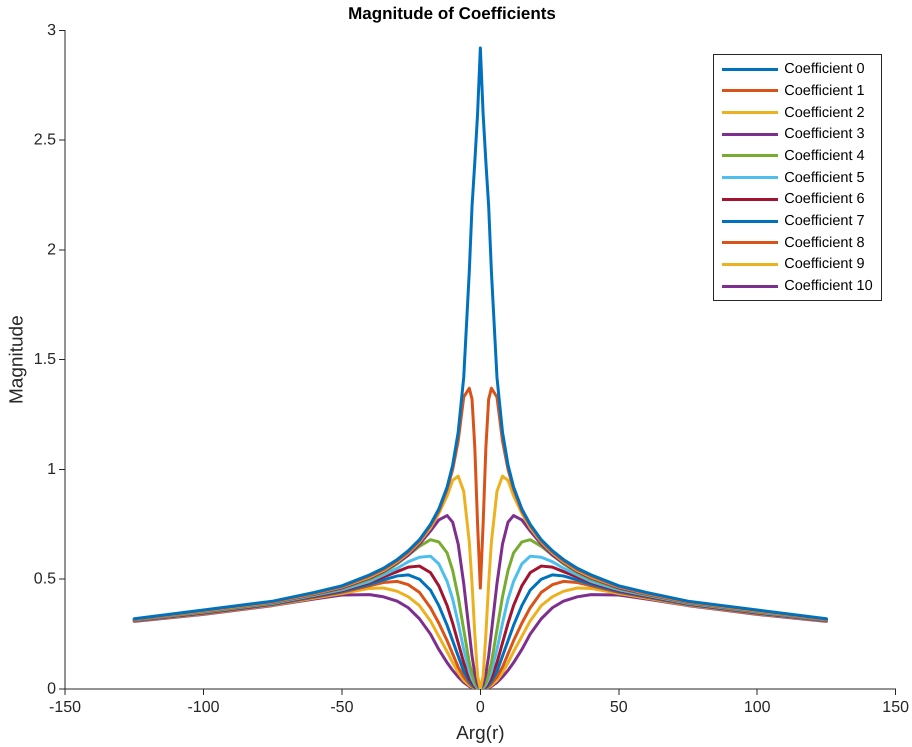 This screenshot has height=747, width=912. What do you see at coordinates (342, 707) in the screenshot?
I see `x-tick-label: -50` at bounding box center [342, 707].